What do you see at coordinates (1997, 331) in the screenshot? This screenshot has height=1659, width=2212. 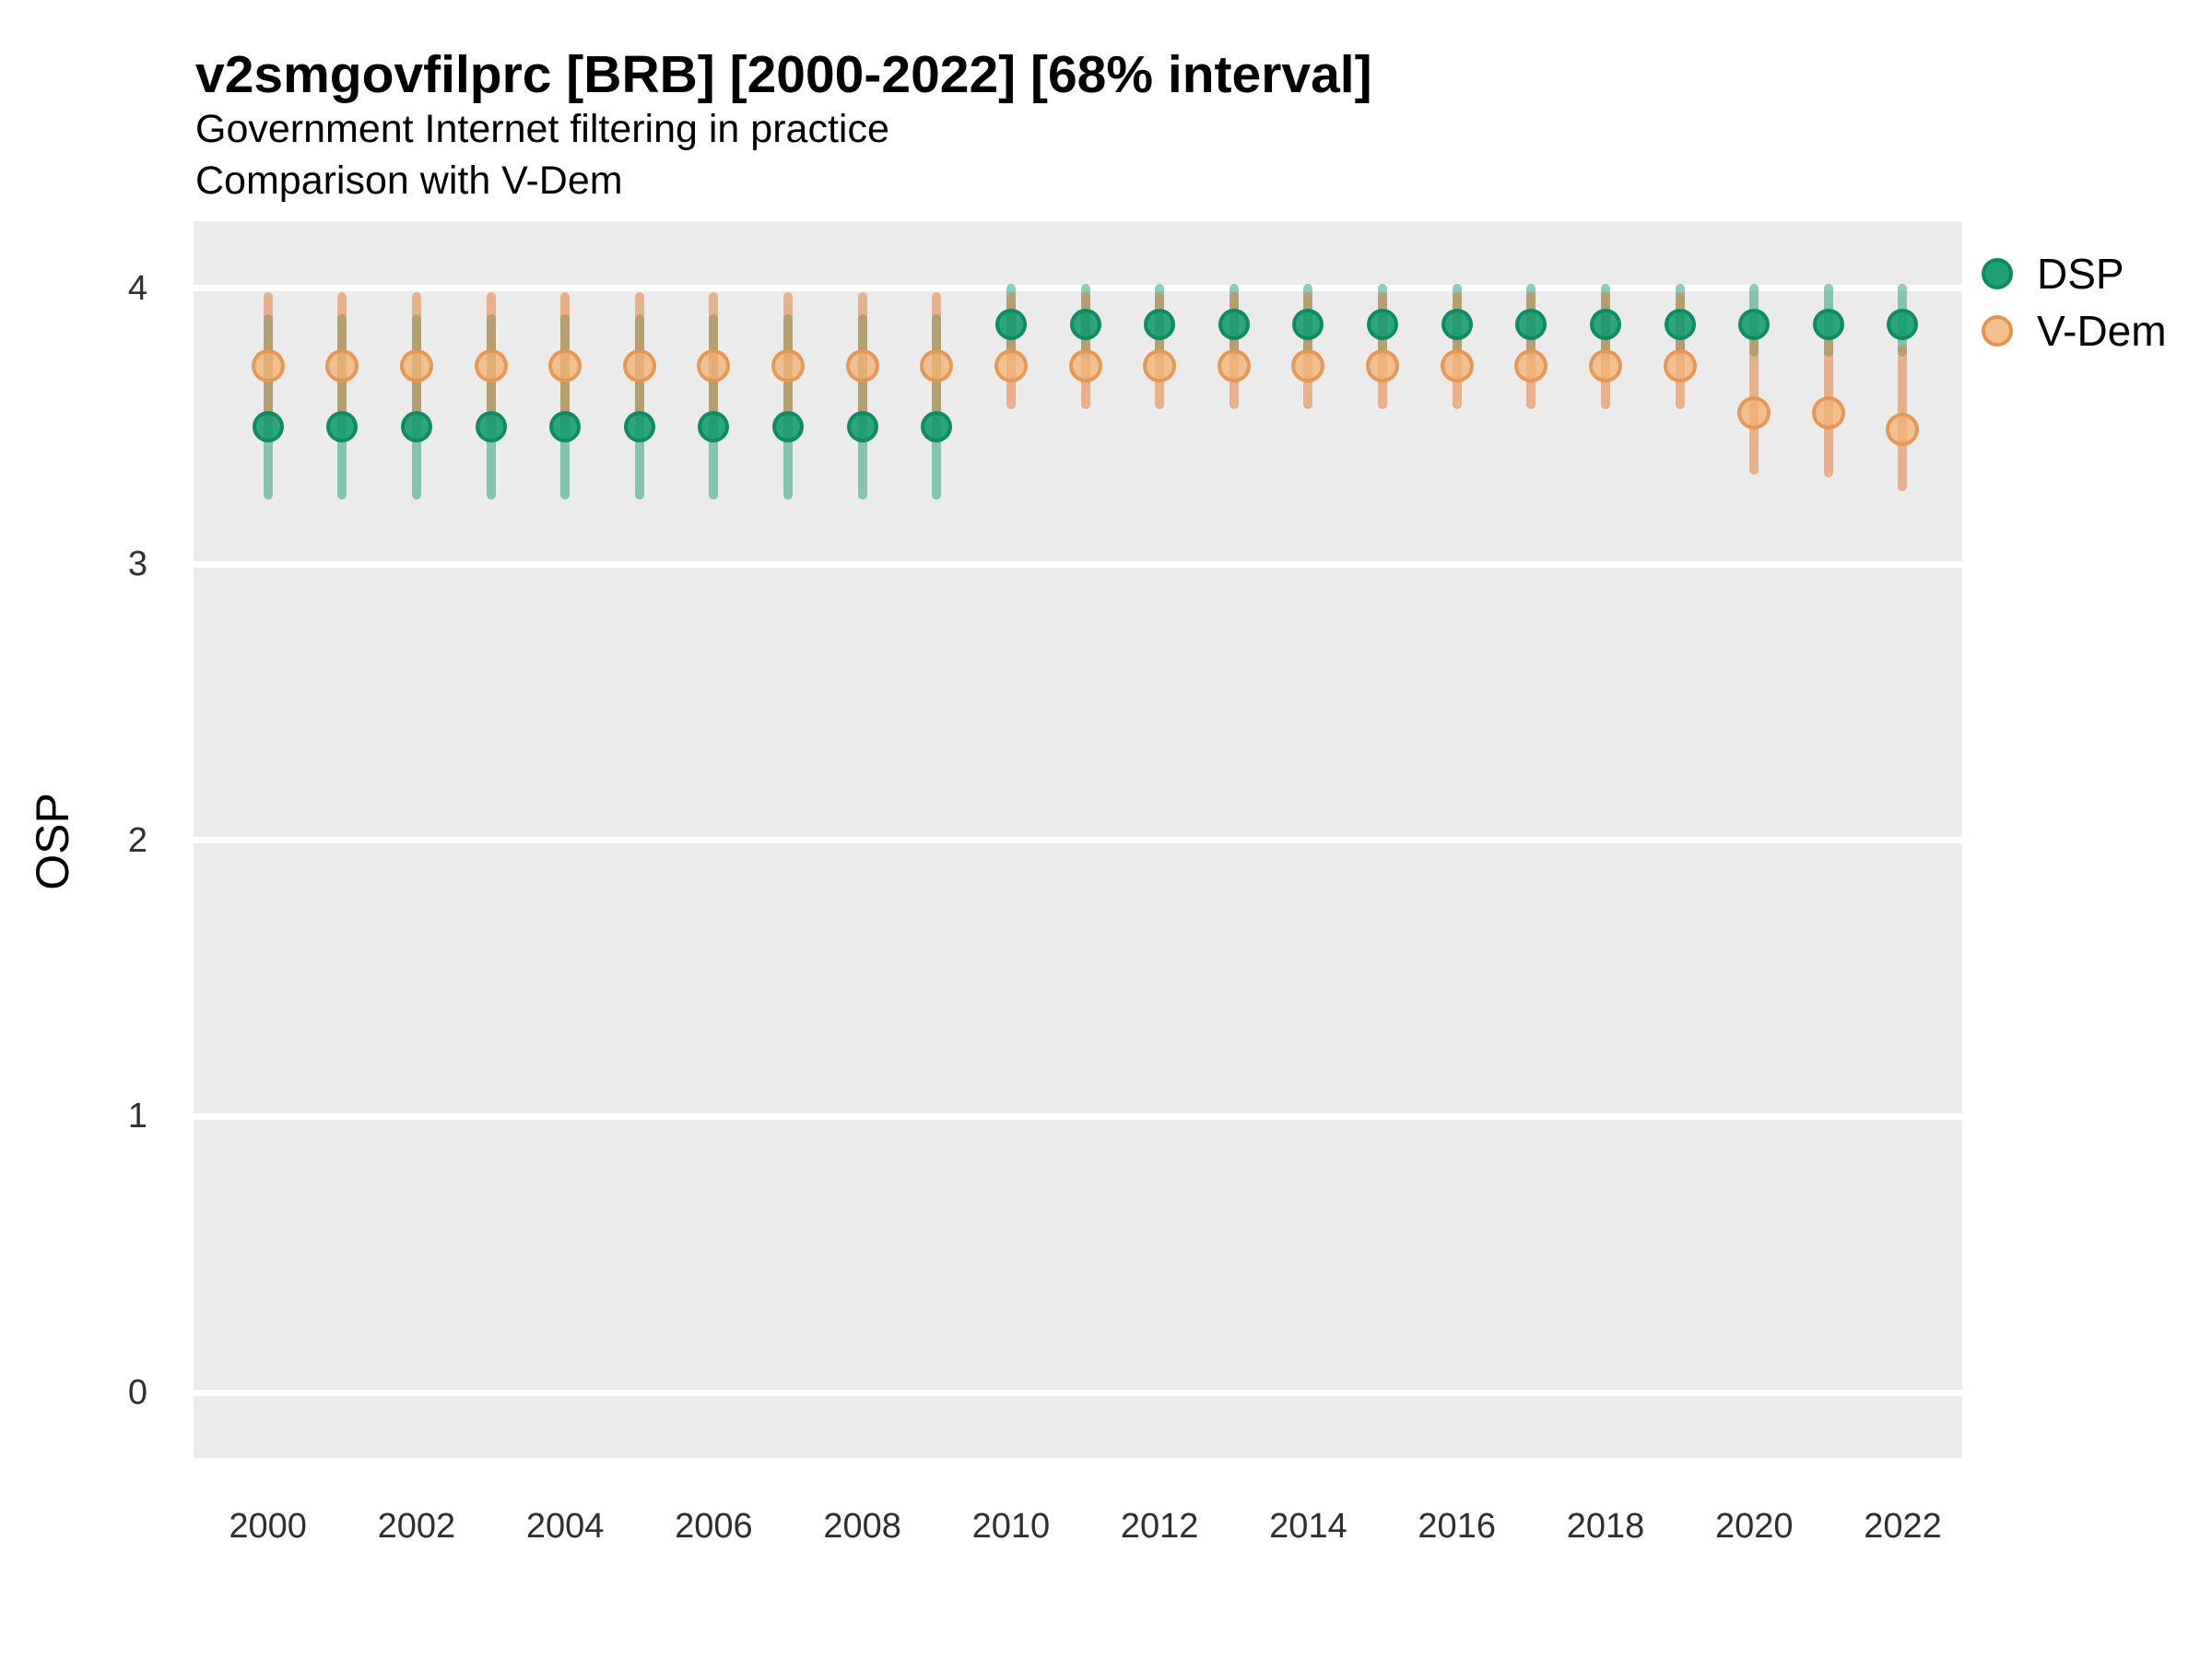 I see `vdem-legend-swatch-icon` at bounding box center [1997, 331].